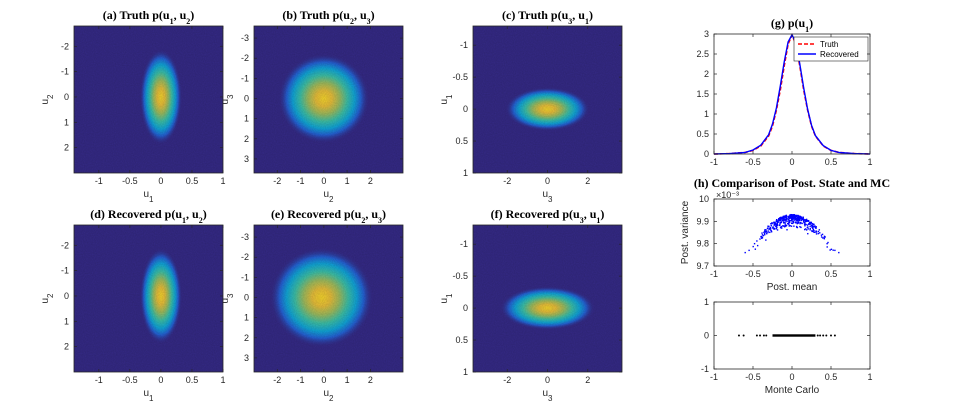 The width and height of the screenshot is (954, 416). What do you see at coordinates (47, 298) in the screenshot?
I see `y-axis-label: u2` at bounding box center [47, 298].